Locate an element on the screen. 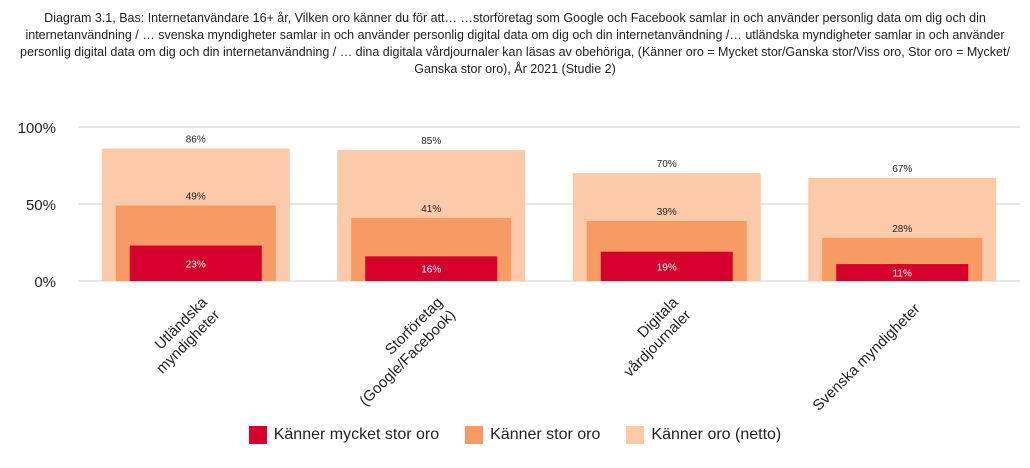 Image resolution: width=1030 pixels, height=468 pixels. data-label: 16% is located at coordinates (431, 270).